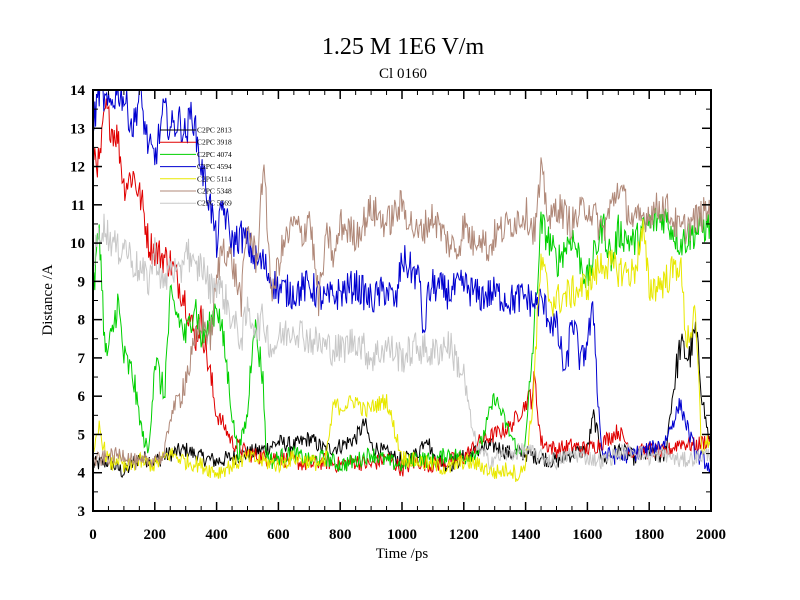 This screenshot has width=800, height=600. Describe the element at coordinates (402, 554) in the screenshot. I see `x-axis-label: Time /ps` at that location.